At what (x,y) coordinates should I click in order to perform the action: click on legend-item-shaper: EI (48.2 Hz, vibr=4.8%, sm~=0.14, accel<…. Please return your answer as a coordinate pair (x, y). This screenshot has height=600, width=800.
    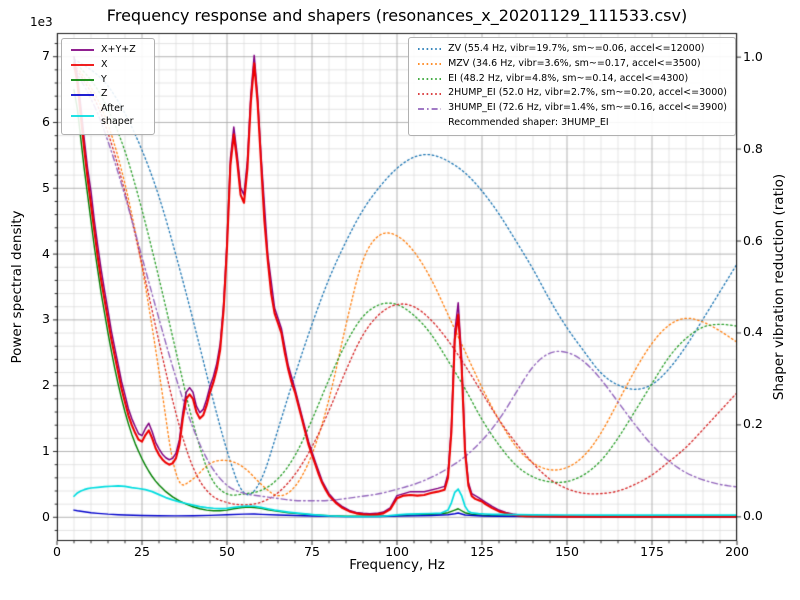
    Looking at the image, I should click on (572, 79).